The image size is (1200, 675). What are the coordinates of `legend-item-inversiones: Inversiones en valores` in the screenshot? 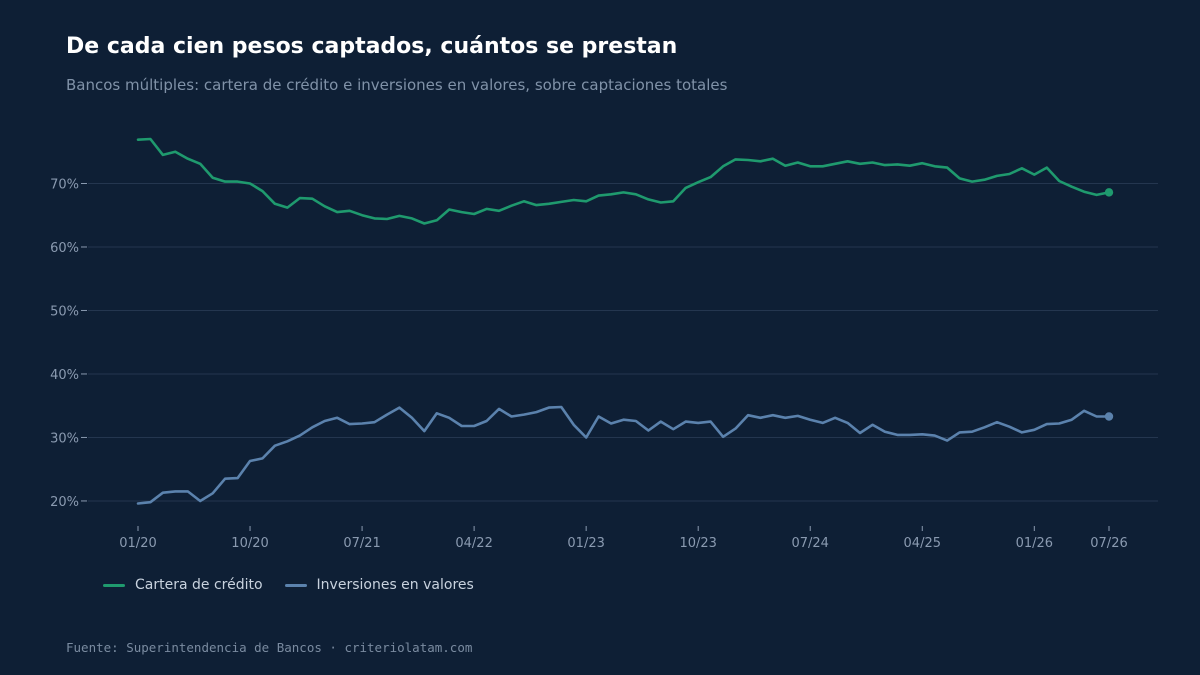 It's located at (379, 585).